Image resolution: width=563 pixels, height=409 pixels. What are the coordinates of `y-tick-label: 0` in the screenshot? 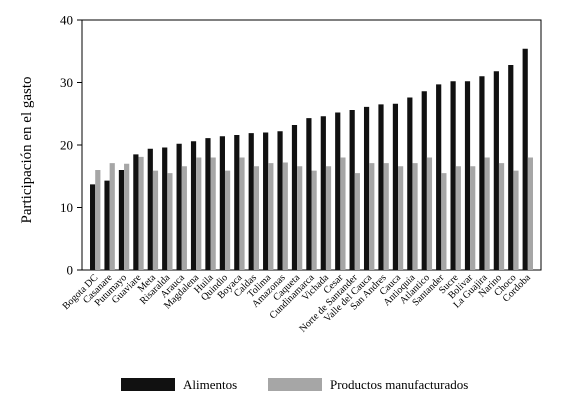 It's located at (70, 270).